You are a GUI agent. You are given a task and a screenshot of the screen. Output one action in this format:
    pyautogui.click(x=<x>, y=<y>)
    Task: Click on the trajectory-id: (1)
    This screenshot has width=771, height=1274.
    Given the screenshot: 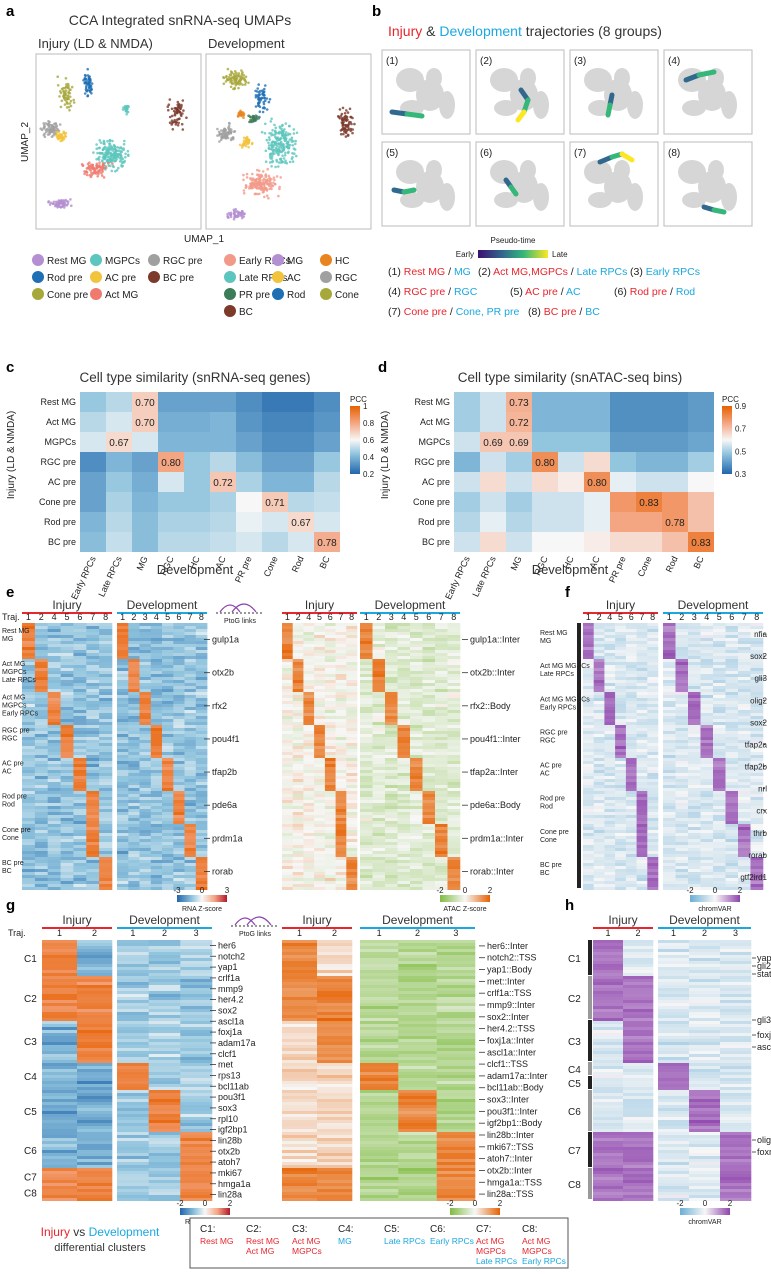 What is the action you would take?
    pyautogui.click(x=392, y=61)
    